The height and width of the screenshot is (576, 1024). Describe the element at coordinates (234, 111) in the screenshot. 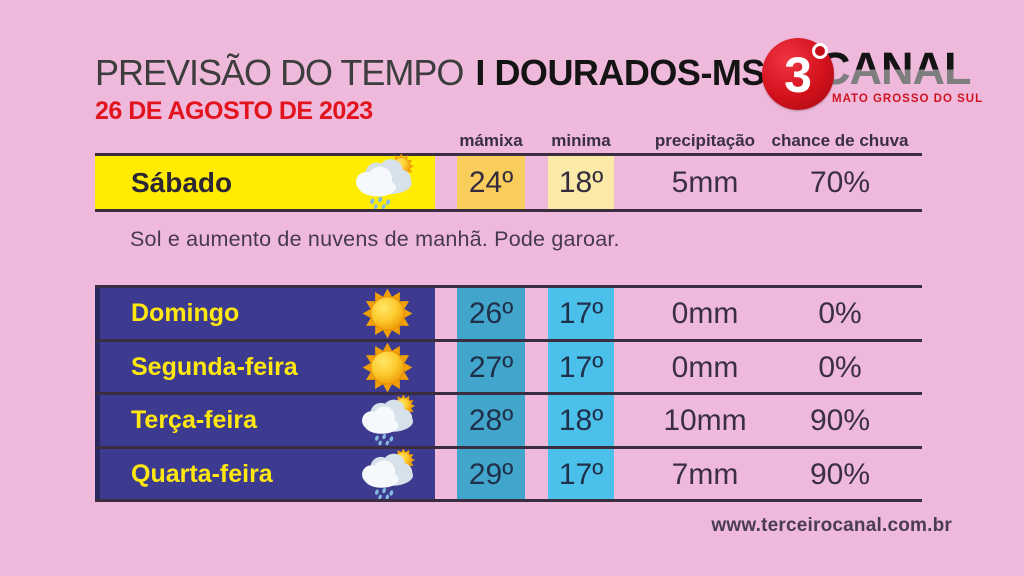

I see `forecast-date: 26 DE AGOSTO DE 2023` at that location.